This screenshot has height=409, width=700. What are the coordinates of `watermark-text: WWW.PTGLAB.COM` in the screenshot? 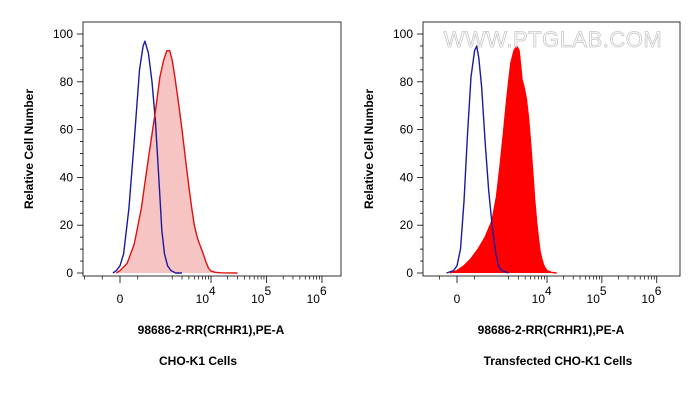 It's located at (553, 39).